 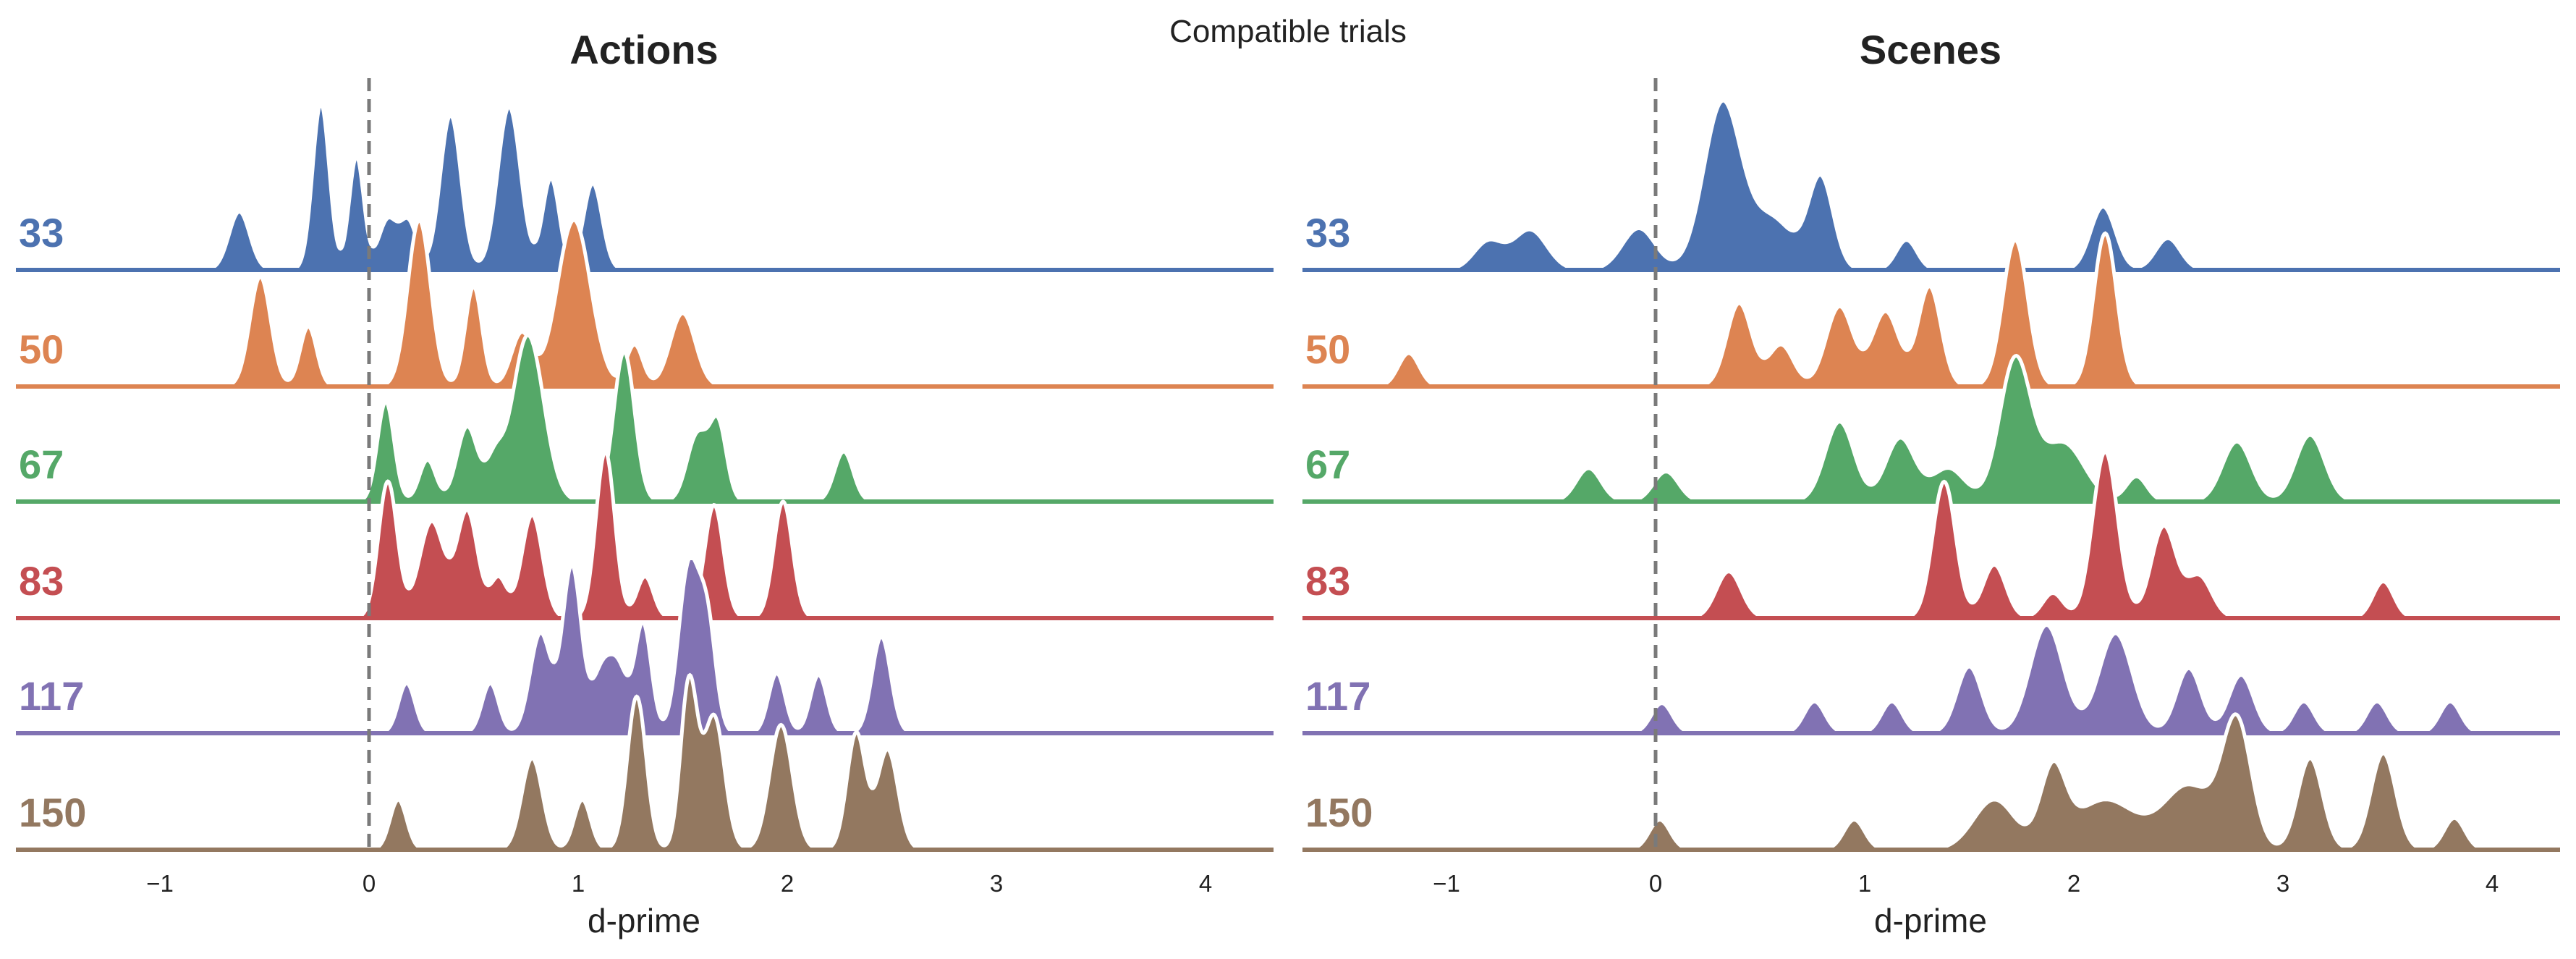 What do you see at coordinates (1930, 920) in the screenshot?
I see `x-axis-label-scenes: d-prime` at bounding box center [1930, 920].